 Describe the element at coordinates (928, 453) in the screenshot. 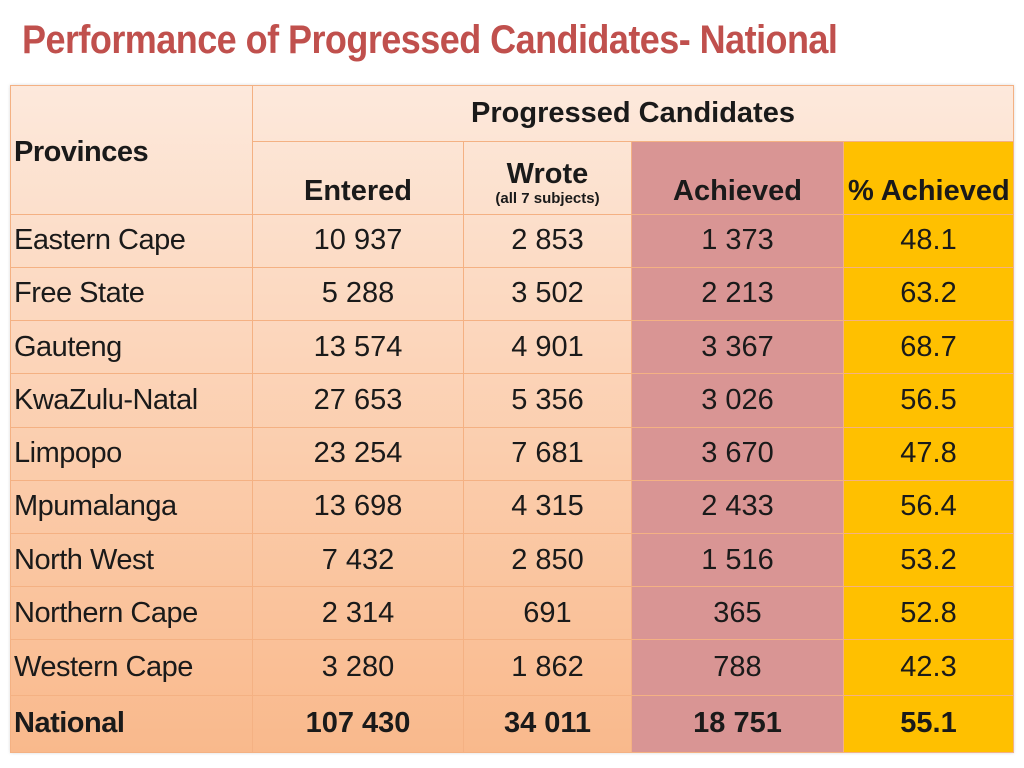

I see `pct-achieved-cell: 47.8` at that location.